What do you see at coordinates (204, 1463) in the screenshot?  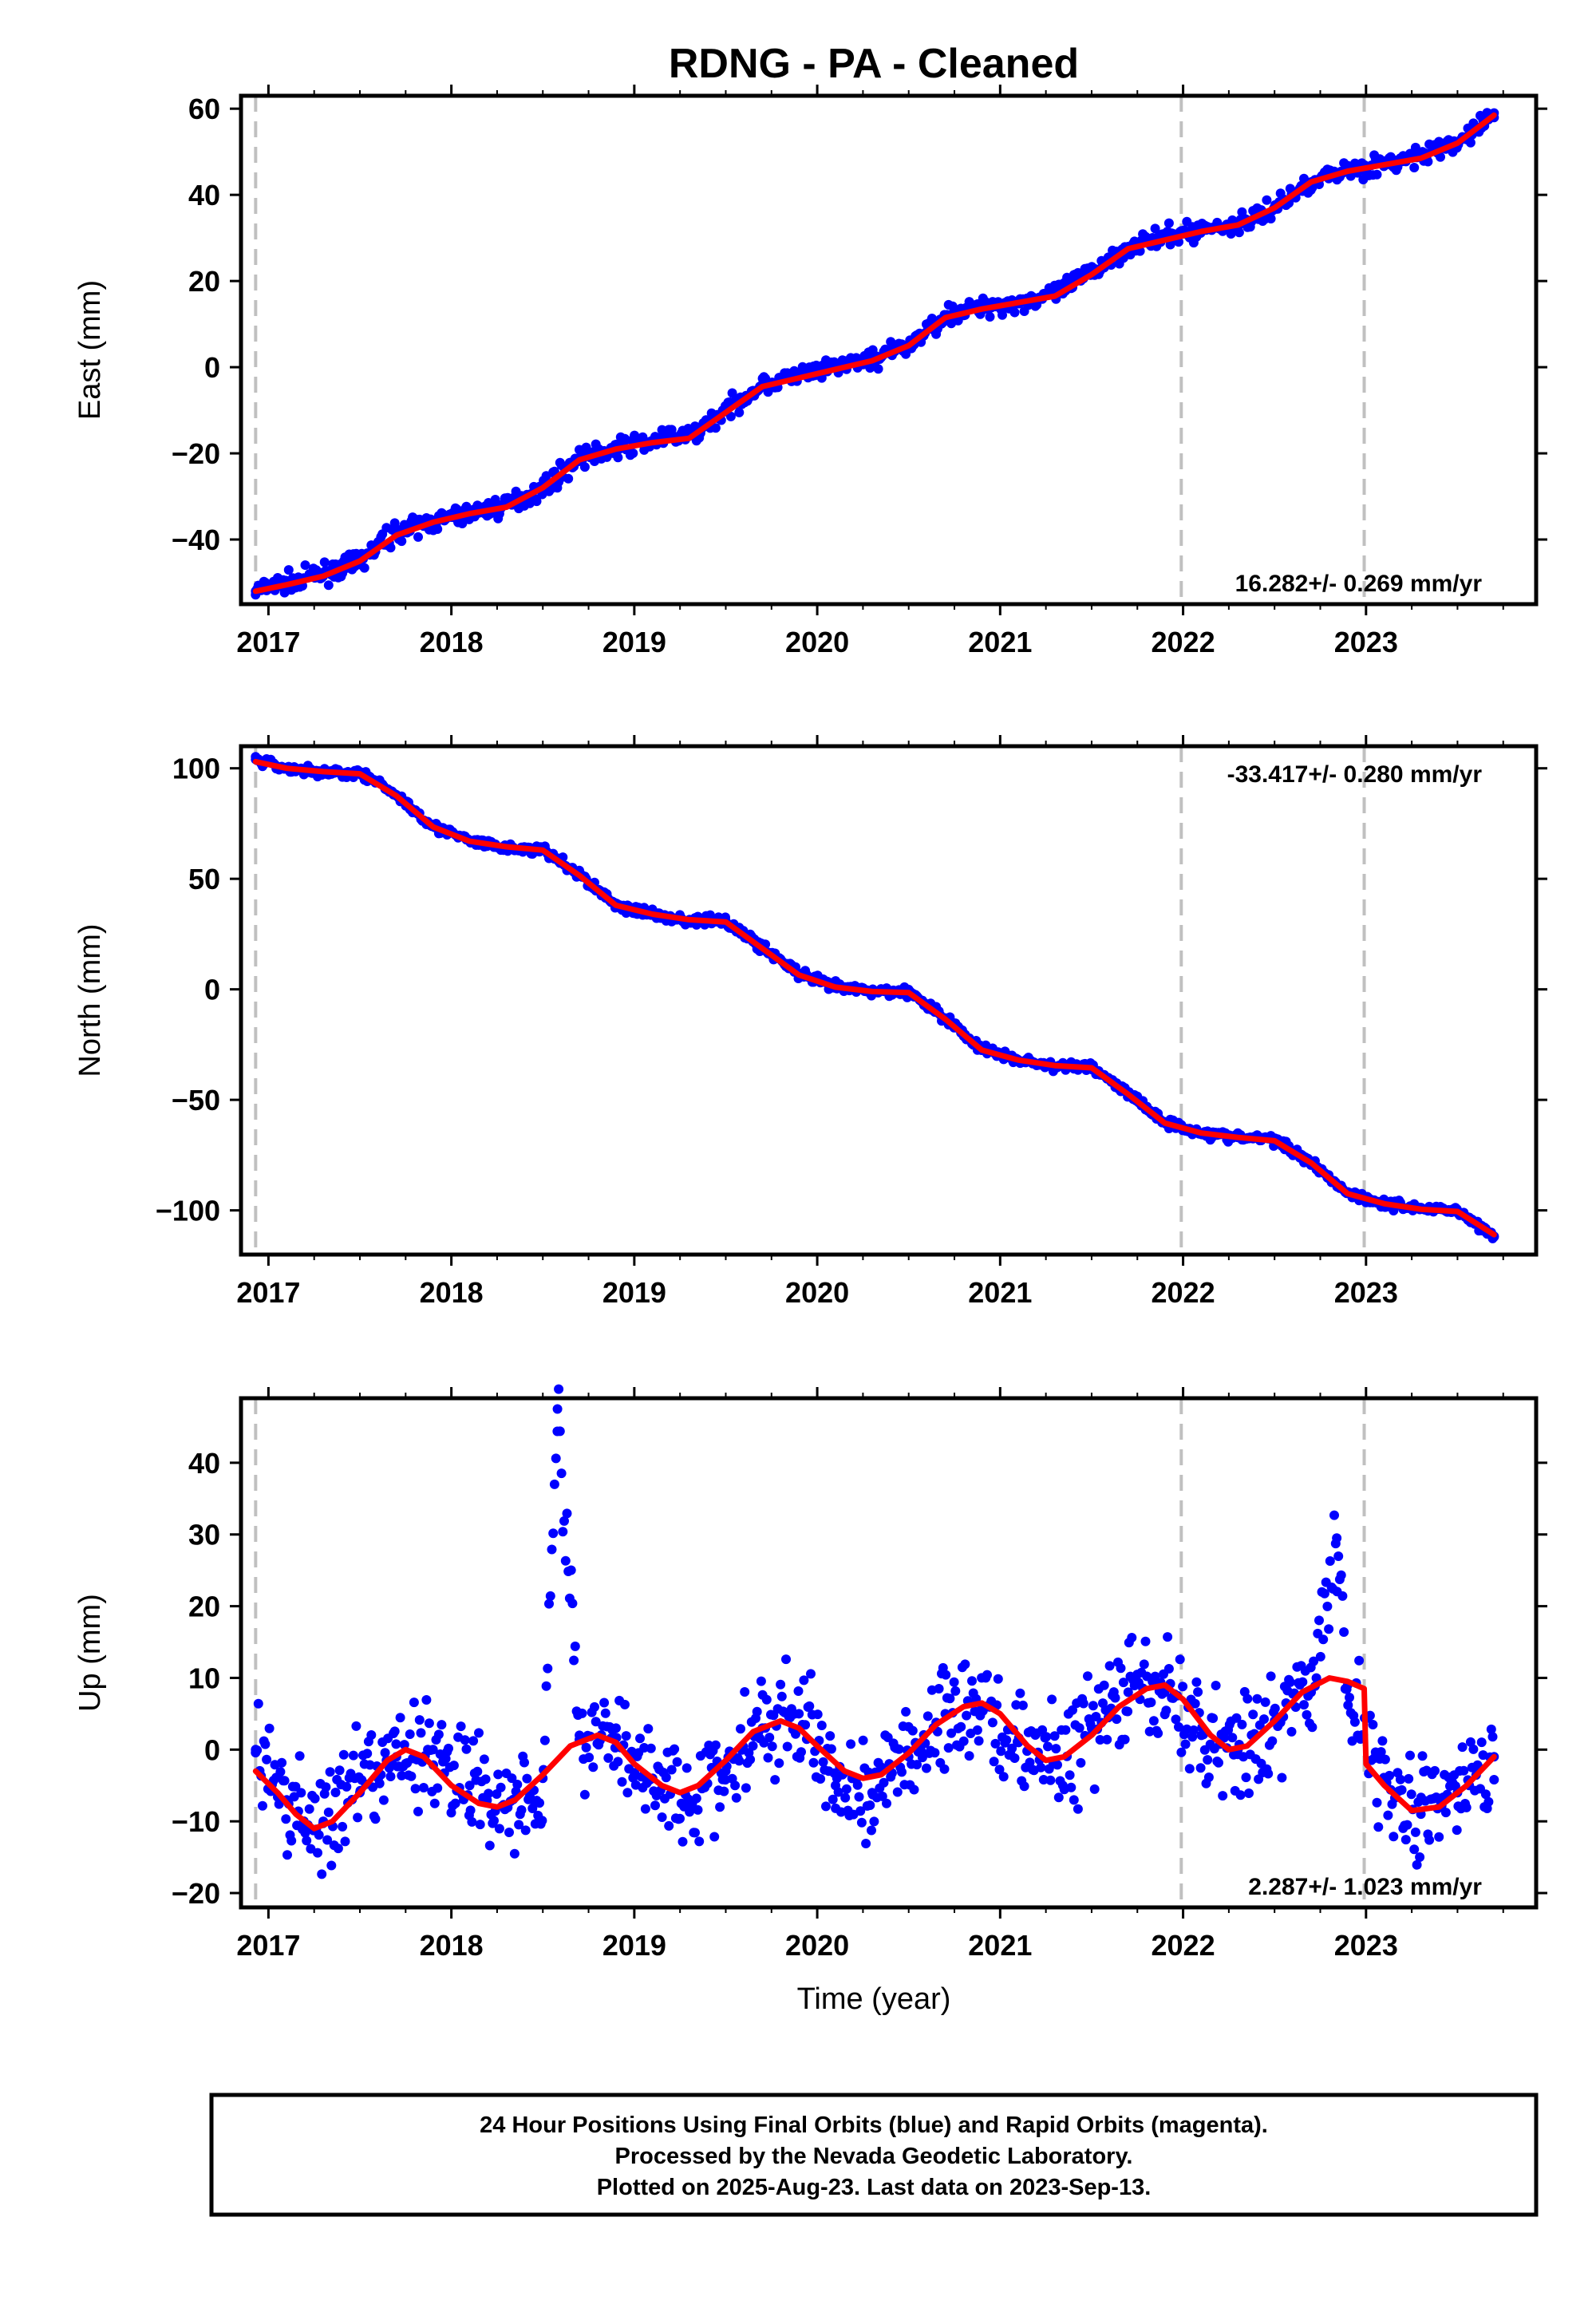 I see `y-tick-label: 40` at bounding box center [204, 1463].